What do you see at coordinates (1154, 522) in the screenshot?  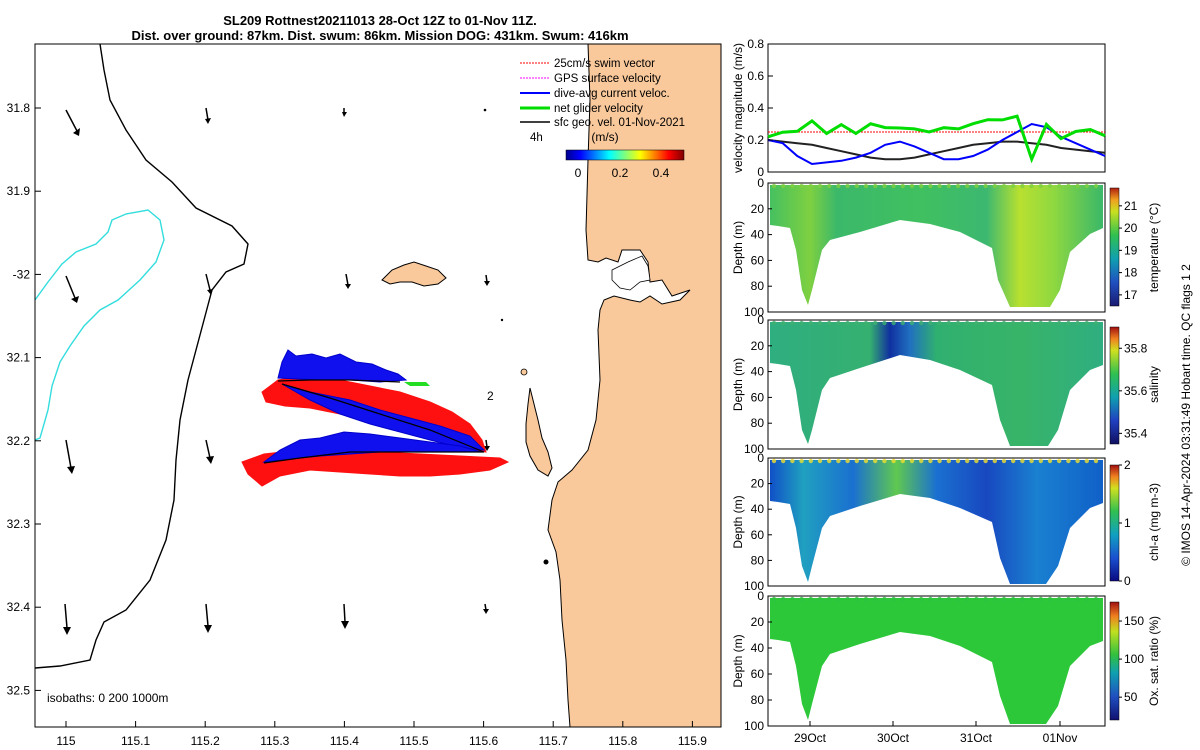 I see `colorbar-label: chl-a (mg m-3)` at bounding box center [1154, 522].